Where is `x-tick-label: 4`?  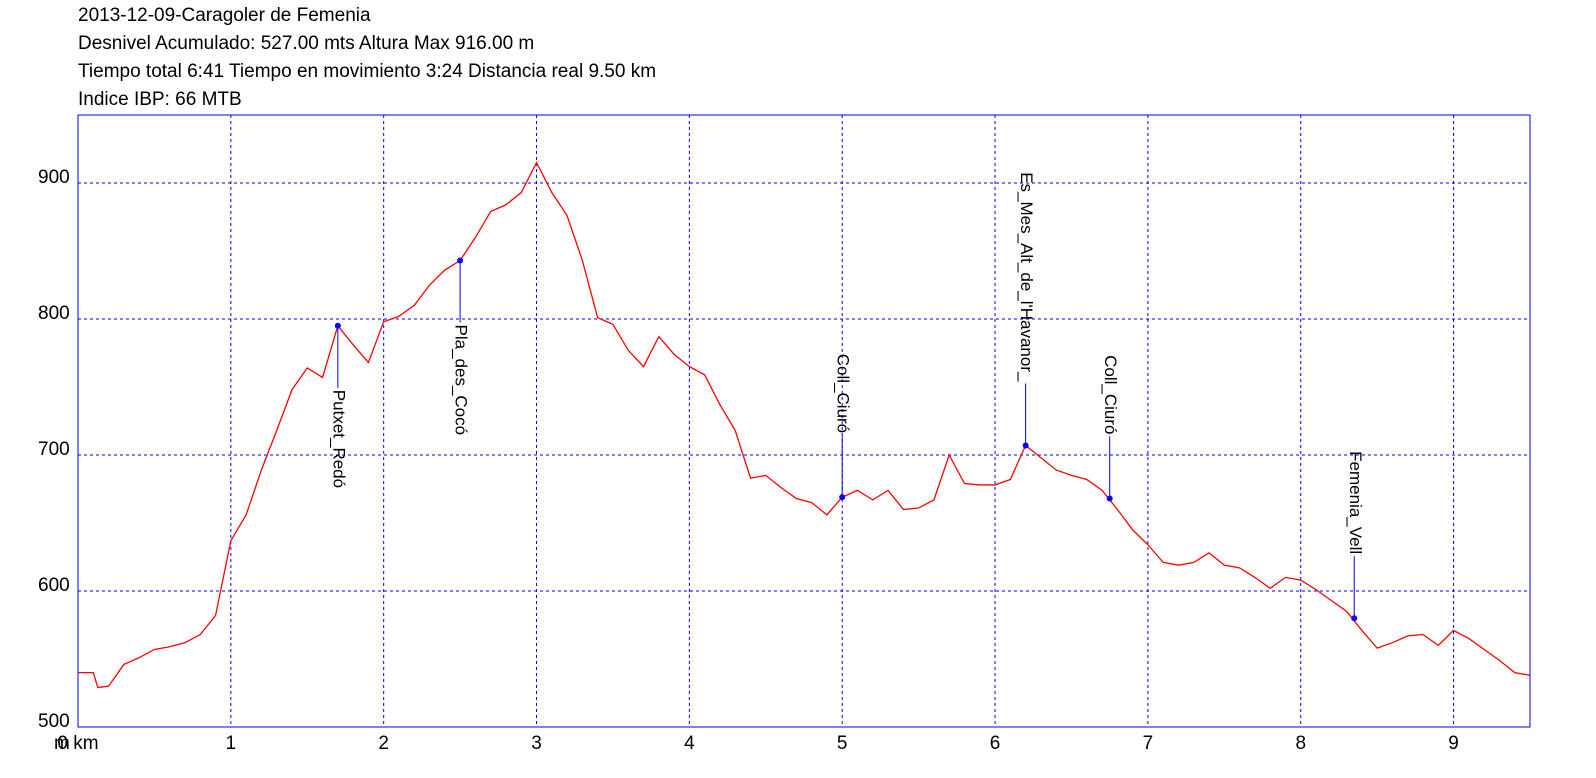 x-tick-label: 4 is located at coordinates (689, 743).